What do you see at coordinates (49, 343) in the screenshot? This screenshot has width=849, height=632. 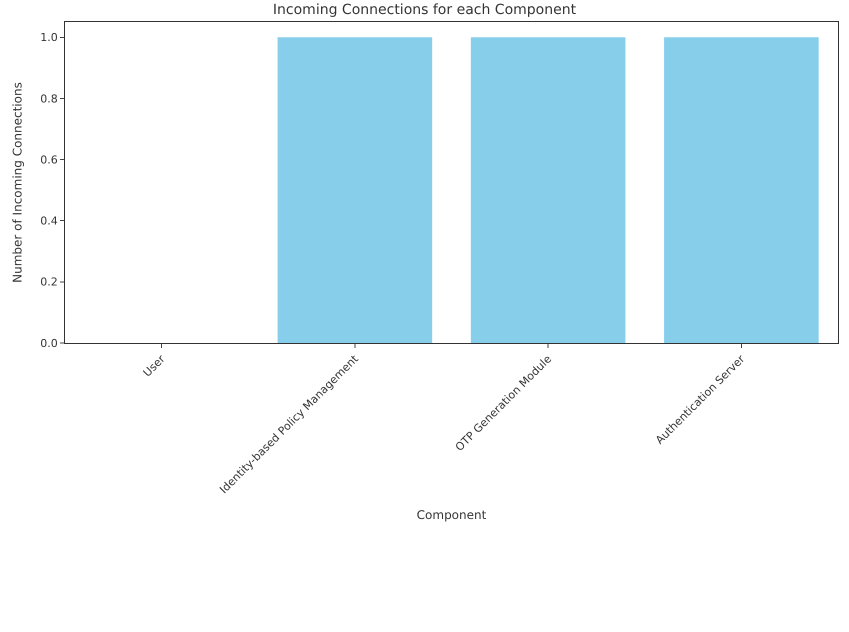 I see `y-tick-label: 0.0` at bounding box center [49, 343].